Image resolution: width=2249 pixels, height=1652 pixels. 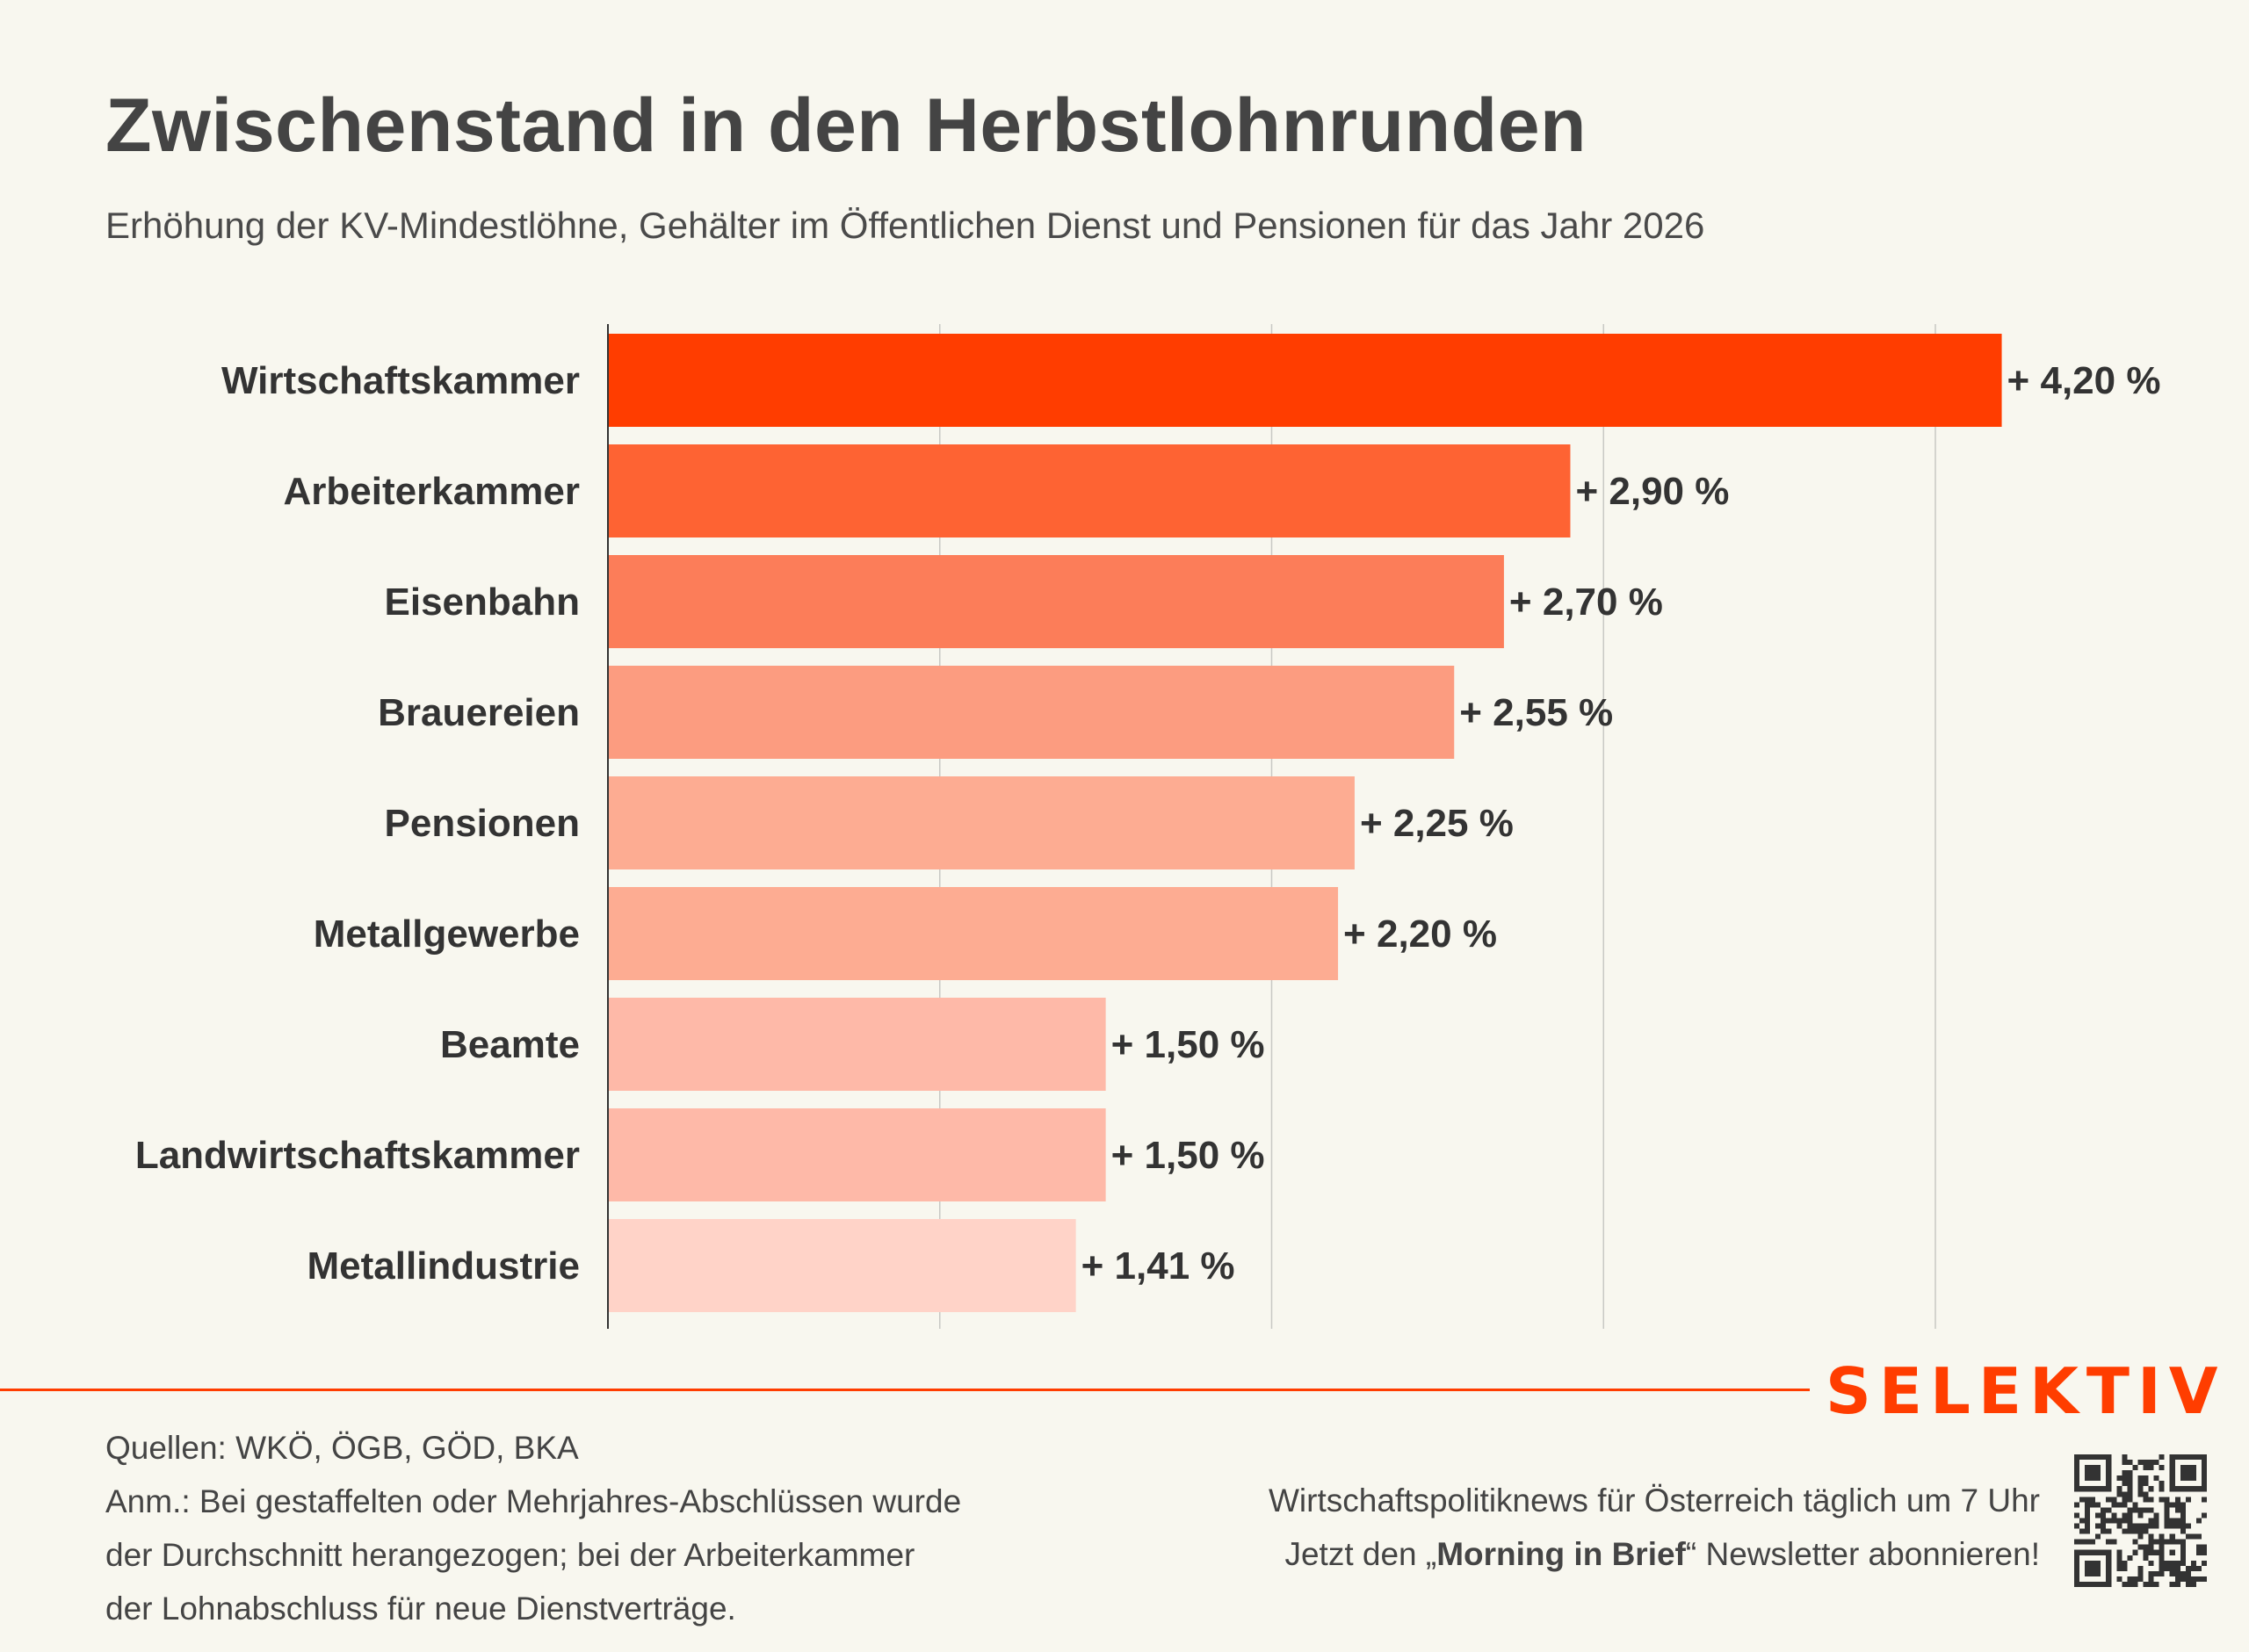 I want to click on category-label: Metallgewerbe, so click(x=447, y=934).